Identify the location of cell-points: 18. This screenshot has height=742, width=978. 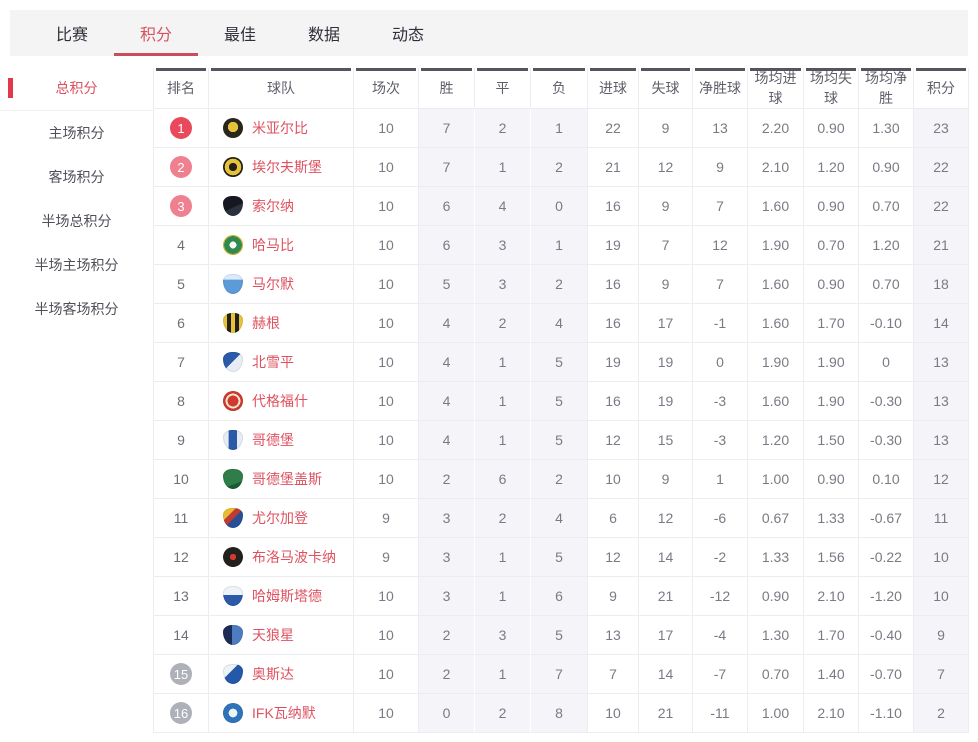
(941, 284).